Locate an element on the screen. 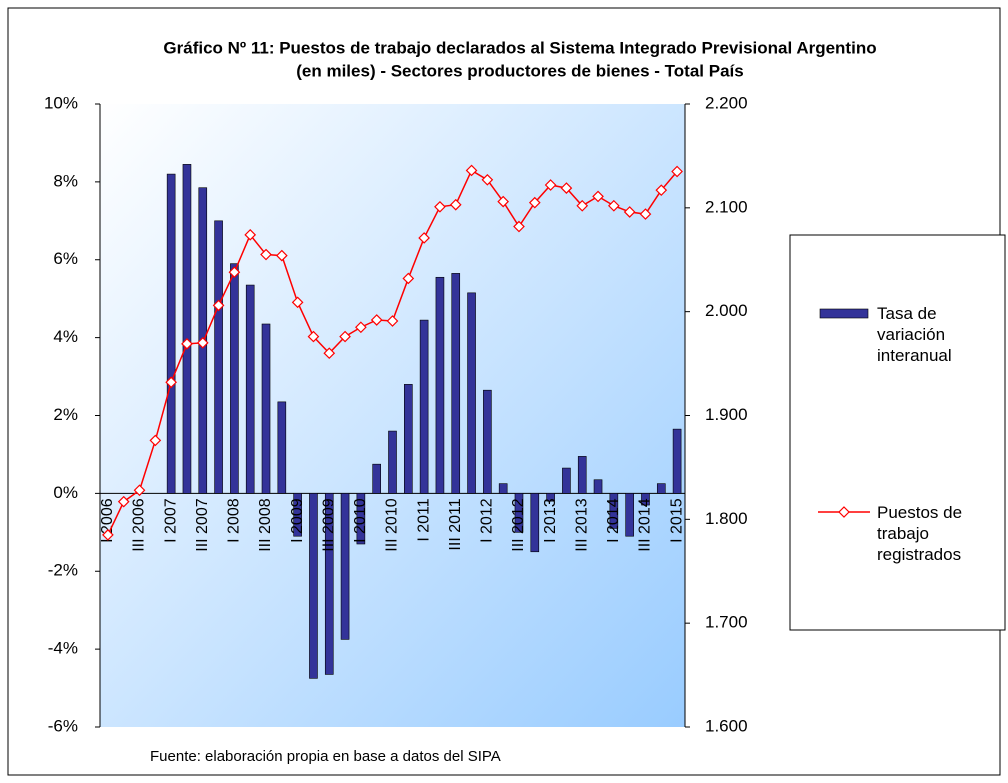 Image resolution: width=1008 pixels, height=783 pixels. x-tick-label: III 2012 is located at coordinates (518, 524).